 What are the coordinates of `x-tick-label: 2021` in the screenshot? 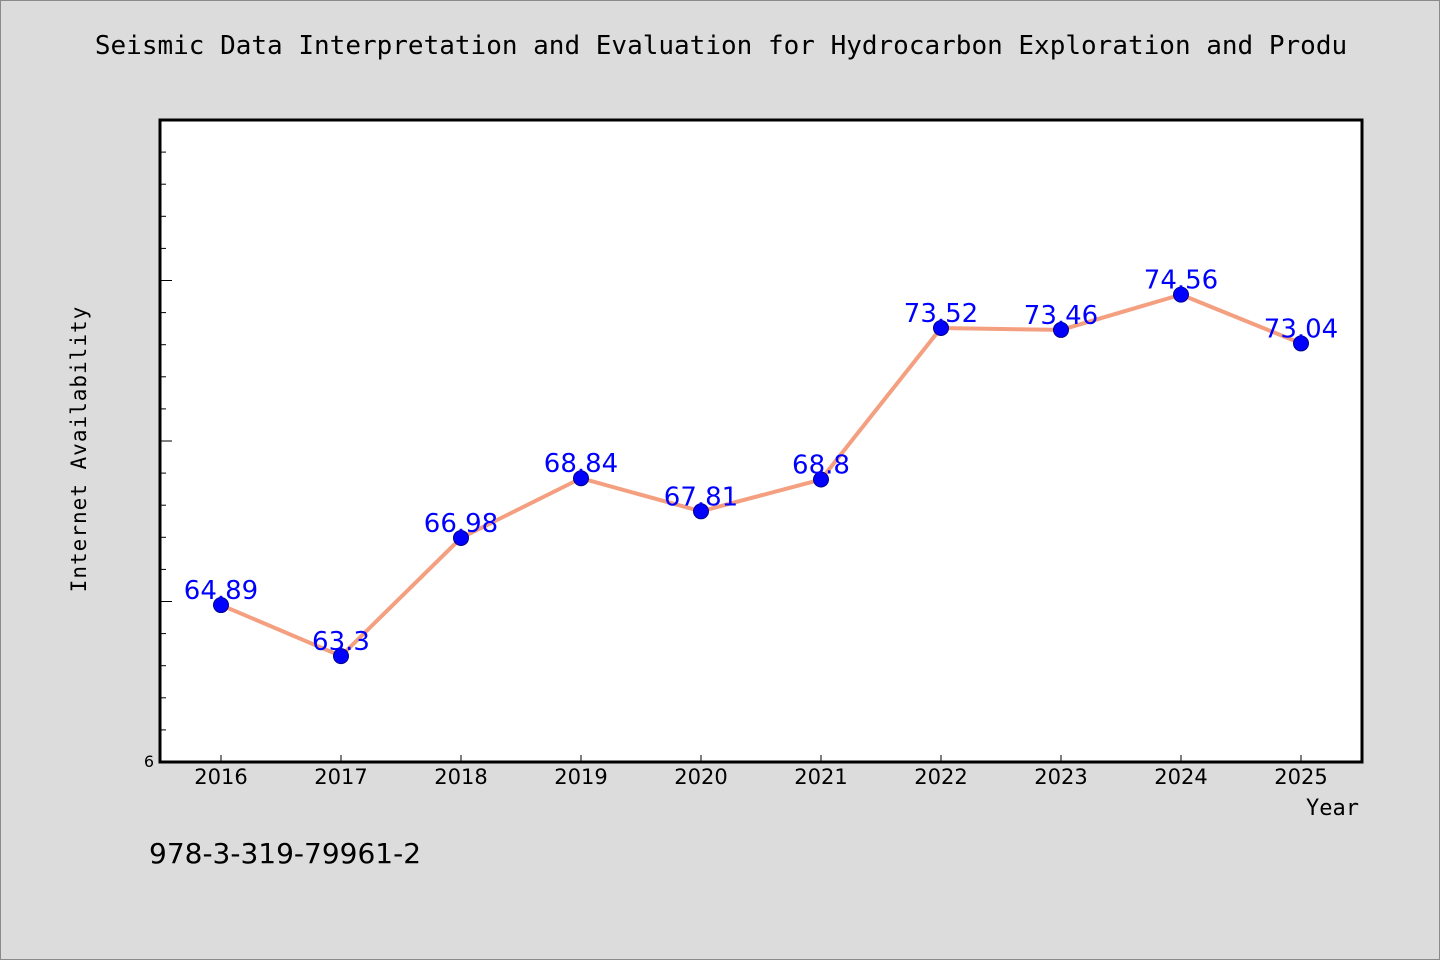 It's located at (820, 777).